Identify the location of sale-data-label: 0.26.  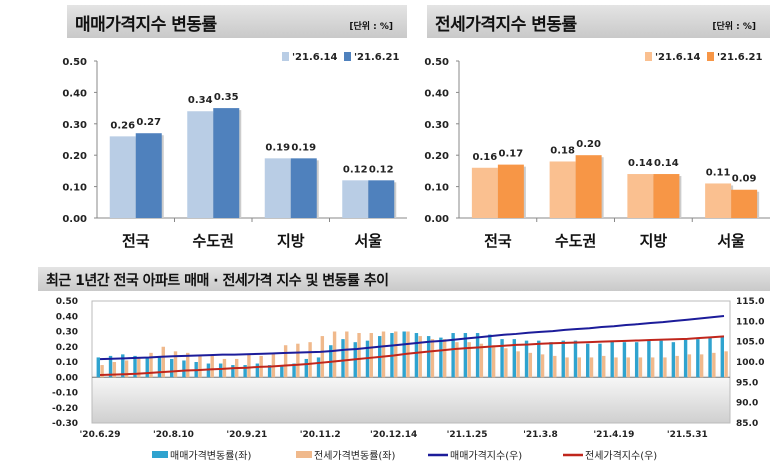
(122, 125).